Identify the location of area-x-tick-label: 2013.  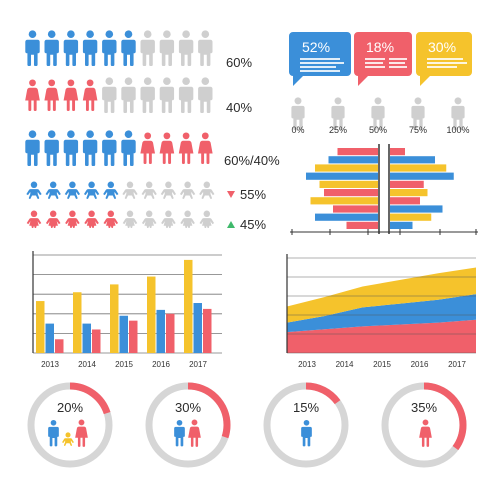
(307, 364).